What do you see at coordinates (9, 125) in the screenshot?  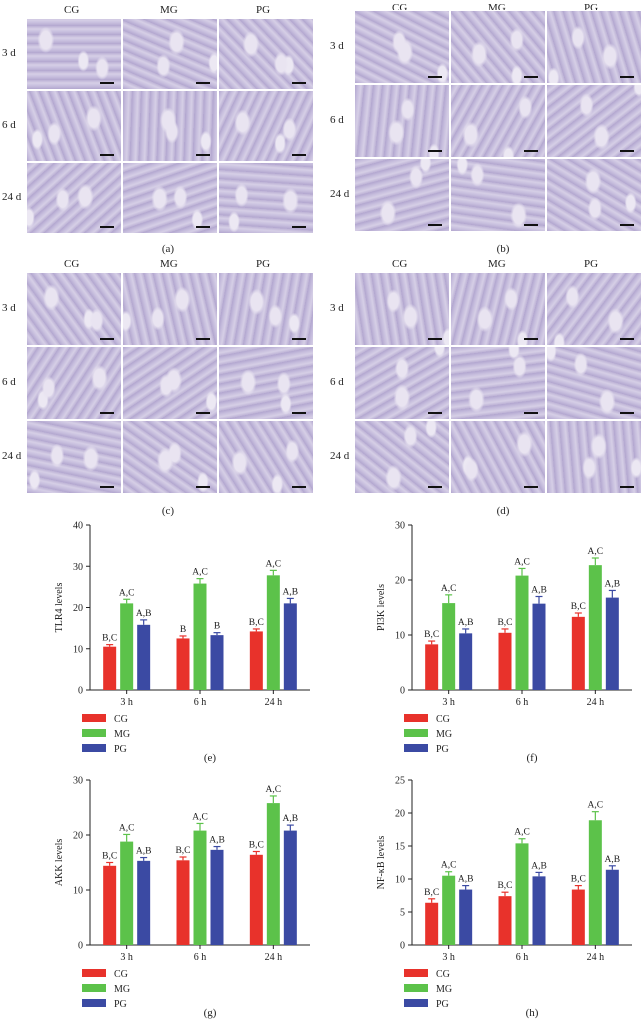 I see `row-label: 6 d` at bounding box center [9, 125].